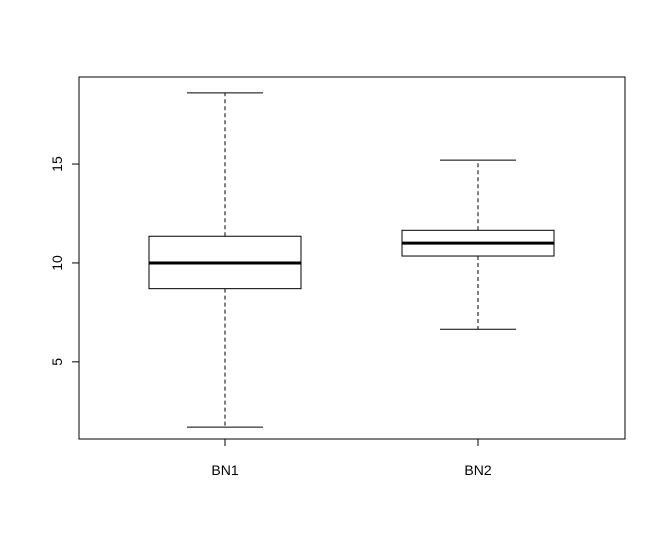 This screenshot has height=538, width=665. Describe the element at coordinates (57, 263) in the screenshot. I see `y-tick-label-10: 10` at that location.